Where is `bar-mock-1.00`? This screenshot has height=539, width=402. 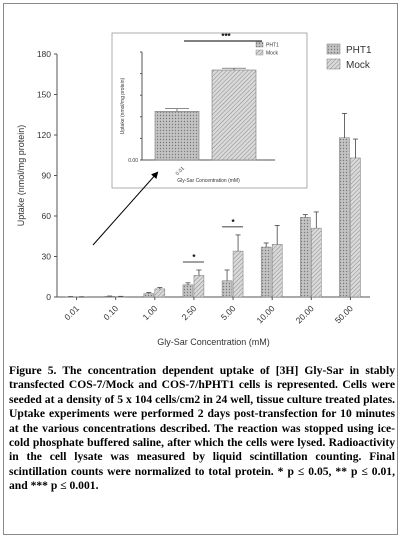 bar-mock-1.00 is located at coordinates (160, 293).